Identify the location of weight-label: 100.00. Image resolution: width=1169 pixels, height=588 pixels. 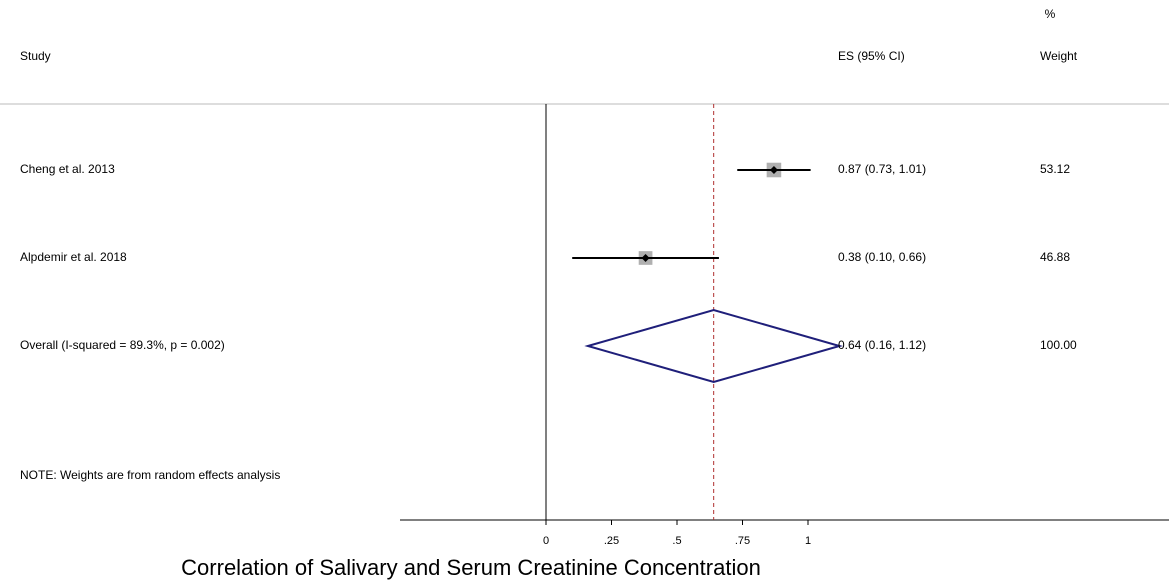
(1058, 345).